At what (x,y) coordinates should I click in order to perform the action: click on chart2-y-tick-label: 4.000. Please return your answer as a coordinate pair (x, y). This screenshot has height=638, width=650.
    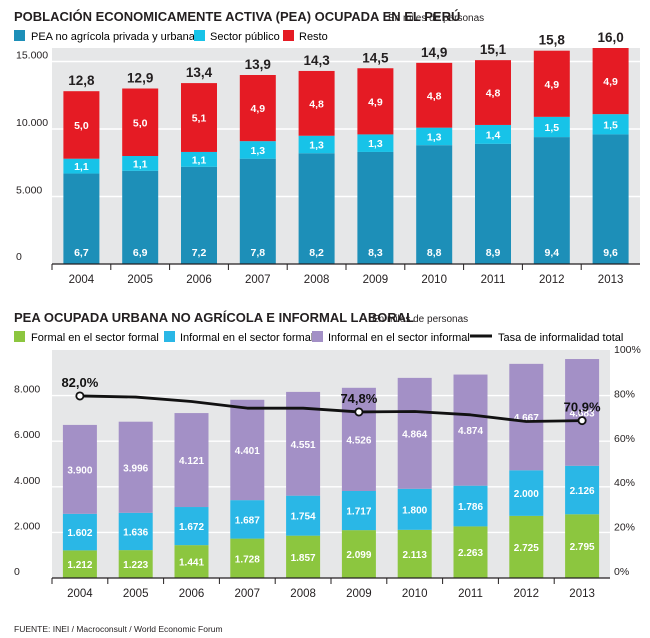
    Looking at the image, I should click on (27, 481).